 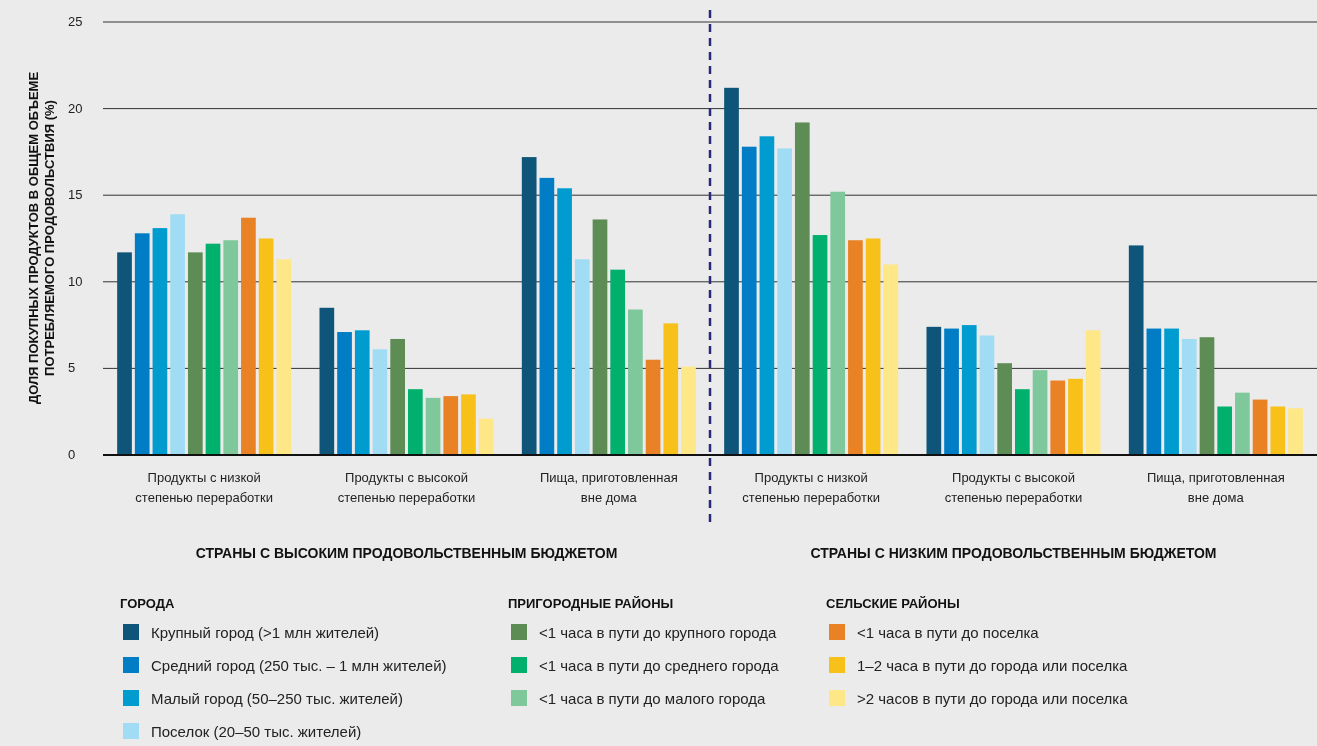 What do you see at coordinates (659, 665) in the screenshot?
I see `legend-label: <1 часа в пути до среднего города` at bounding box center [659, 665].